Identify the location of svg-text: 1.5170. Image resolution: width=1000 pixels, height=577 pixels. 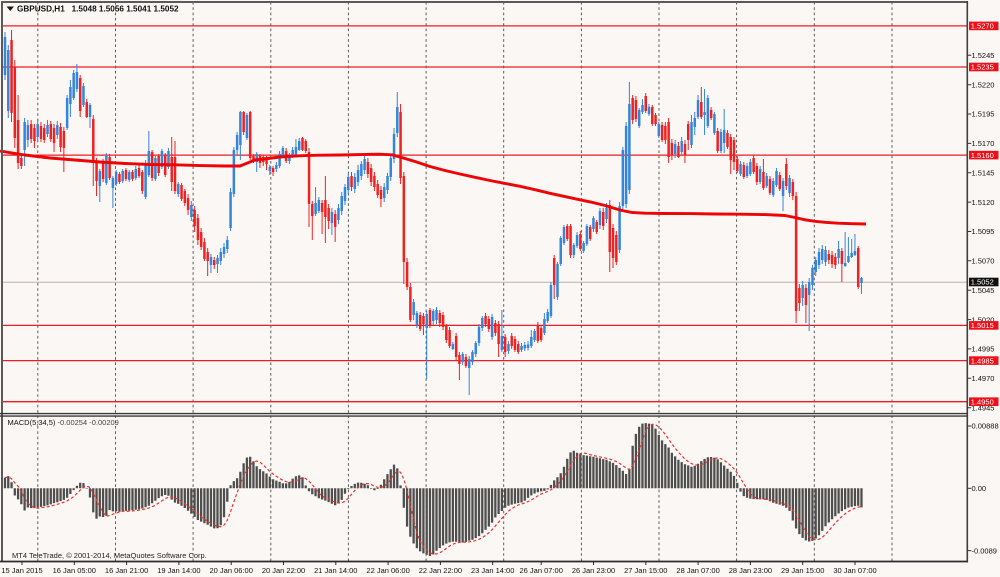
(983, 143).